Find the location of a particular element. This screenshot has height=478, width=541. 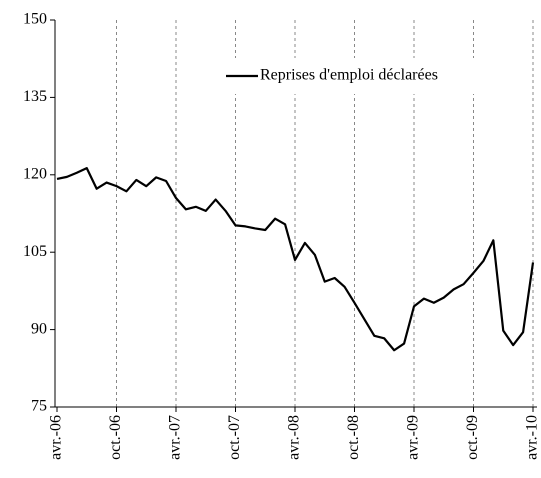

x-tick-label: avr.-06 is located at coordinates (56, 437).